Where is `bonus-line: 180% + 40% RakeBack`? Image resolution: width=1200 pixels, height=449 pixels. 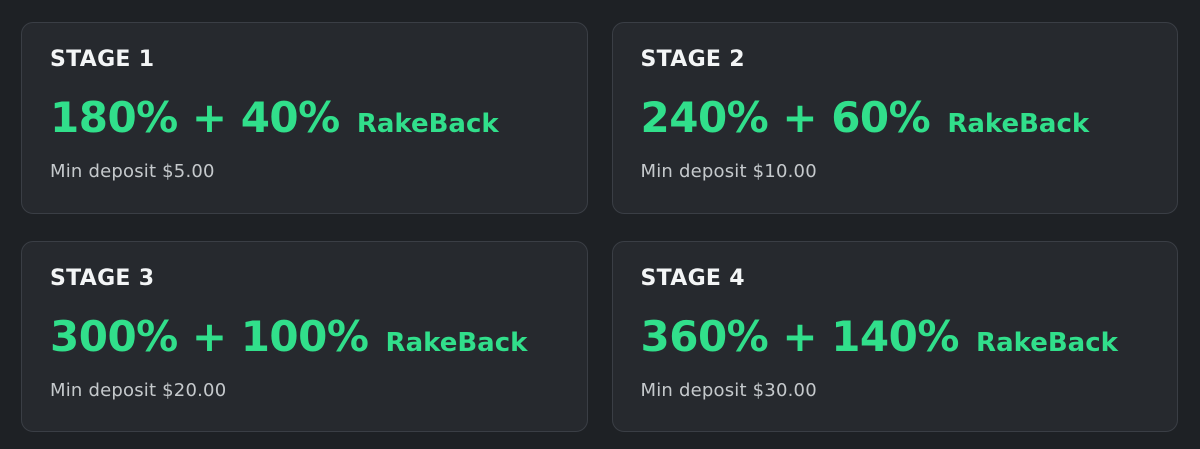
bonus-line: 180% + 40% RakeBack is located at coordinates (304, 118).